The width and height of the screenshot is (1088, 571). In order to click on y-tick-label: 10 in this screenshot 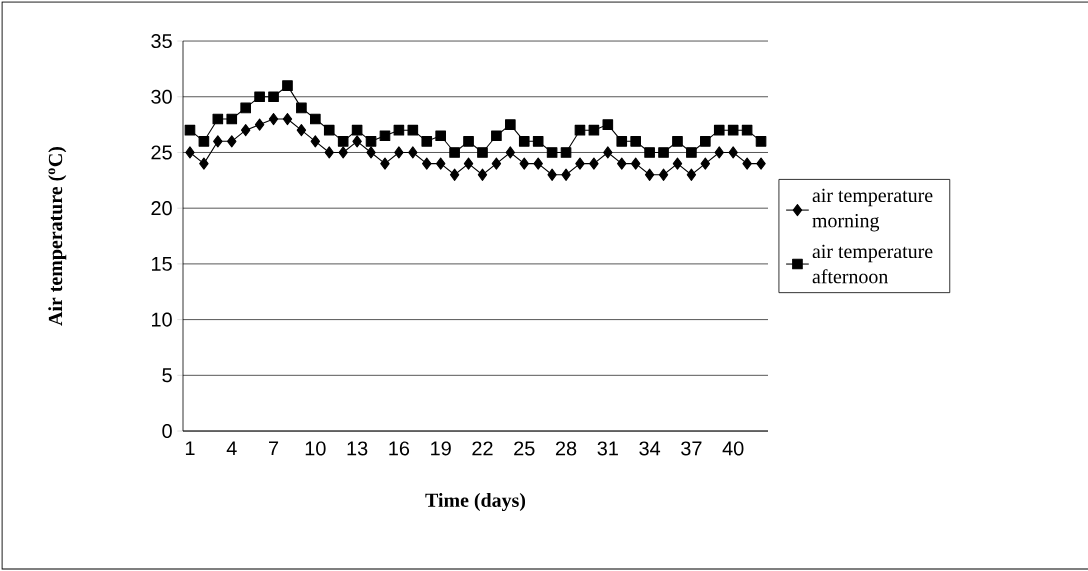, I will do `click(162, 319)`.